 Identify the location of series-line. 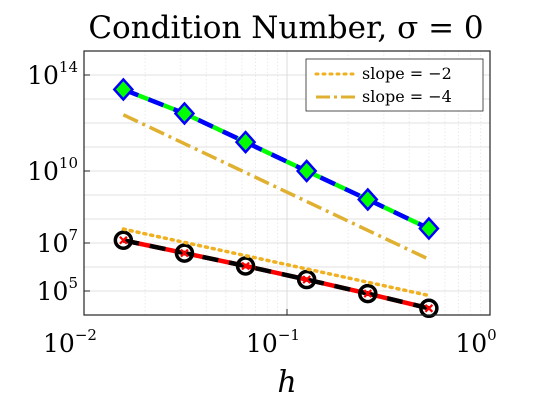
(276, 274).